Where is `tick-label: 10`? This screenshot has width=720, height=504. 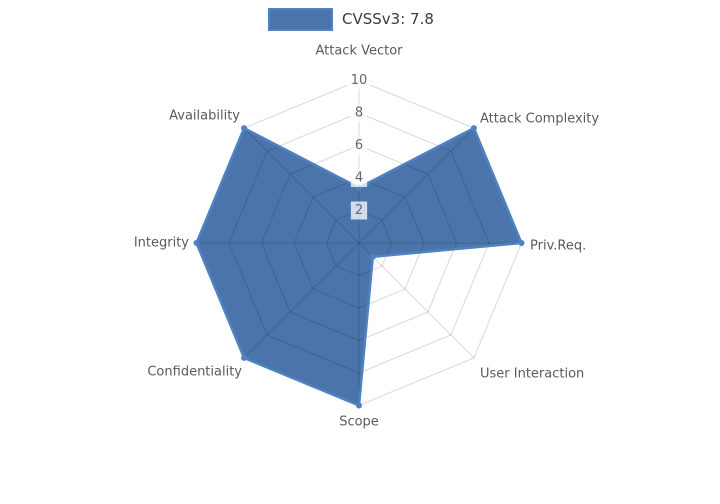
tick-label: 10 is located at coordinates (359, 80).